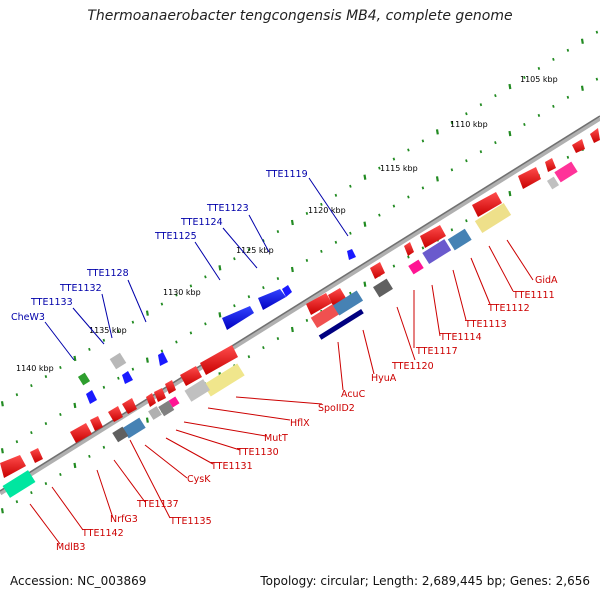 The width and height of the screenshot is (600, 600). What do you see at coordinates (124, 519) in the screenshot?
I see `gene-label: NrfG3` at bounding box center [124, 519].